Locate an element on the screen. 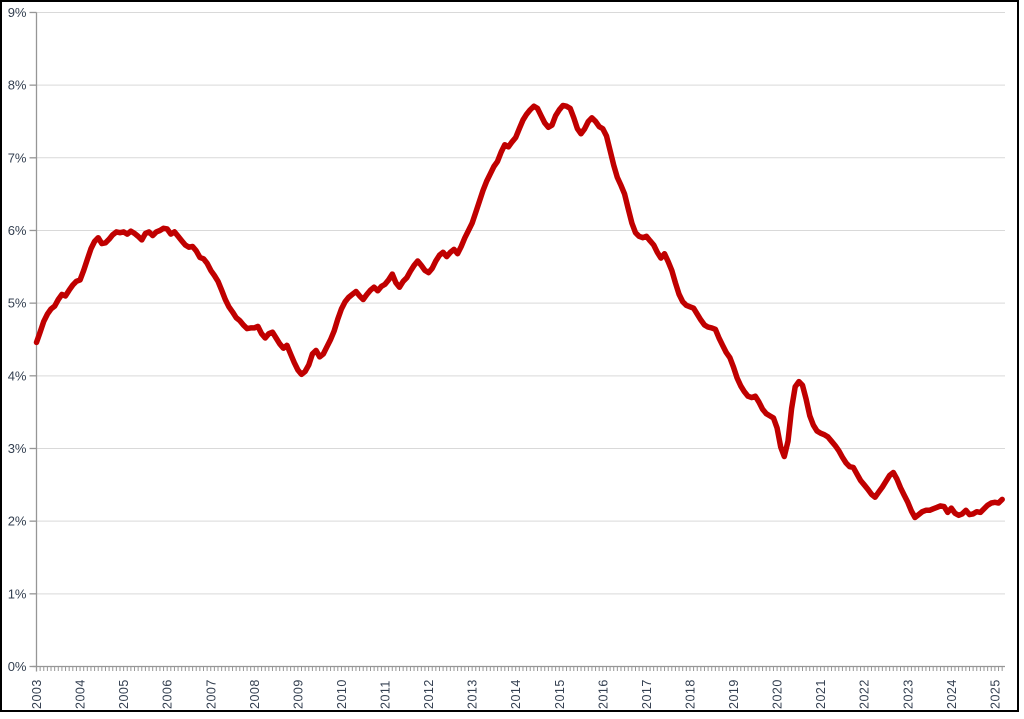 This screenshot has width=1024, height=719. y-axis-label: 1% is located at coordinates (17, 593).